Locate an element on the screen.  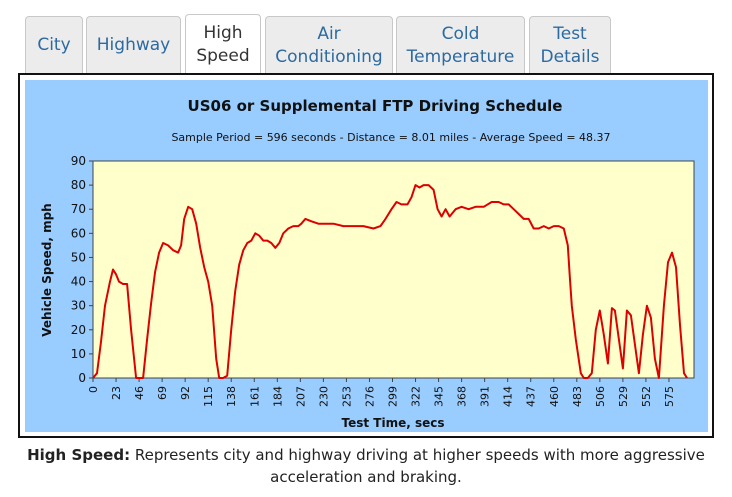
x-tick-label: 299 is located at coordinates (392, 396).